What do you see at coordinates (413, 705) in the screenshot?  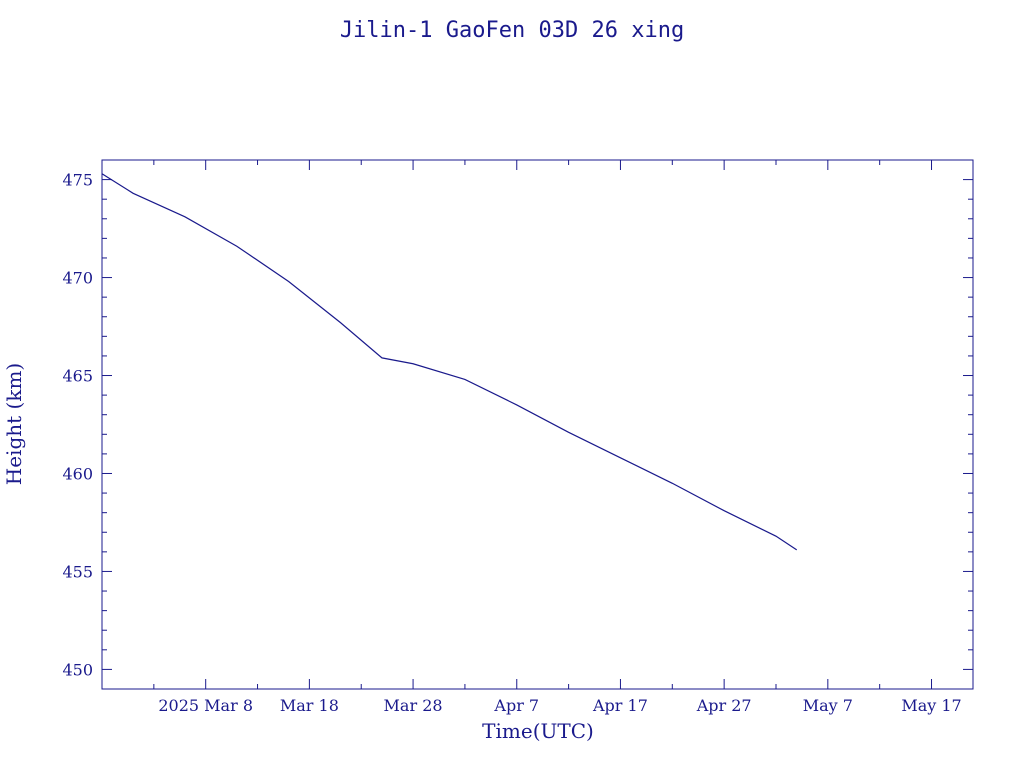 I see `x-tick-label: Mar 28` at bounding box center [413, 705].